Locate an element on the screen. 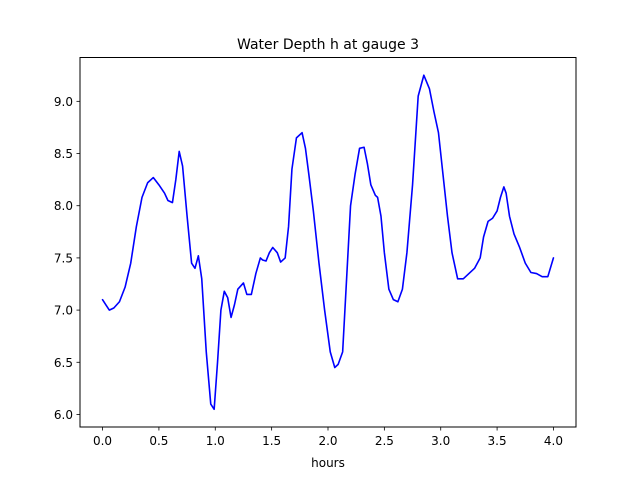  x-tick-label: 1.5 is located at coordinates (271, 441).